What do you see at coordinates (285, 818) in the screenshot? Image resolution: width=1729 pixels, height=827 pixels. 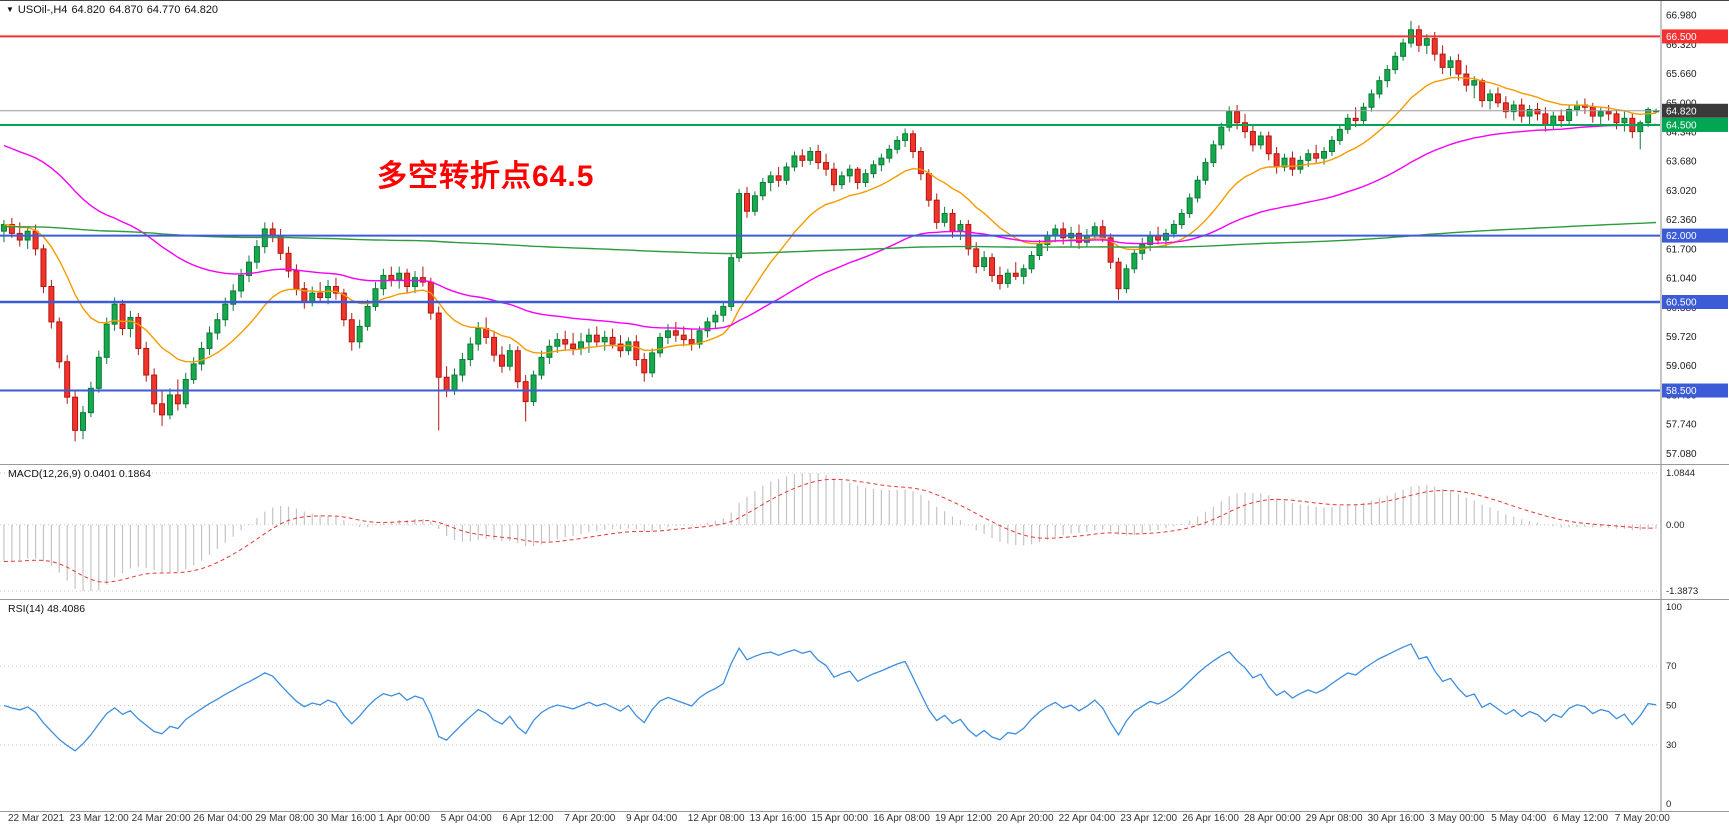 I see `time-tick-label: 29 Mar 08:00` at bounding box center [285, 818].